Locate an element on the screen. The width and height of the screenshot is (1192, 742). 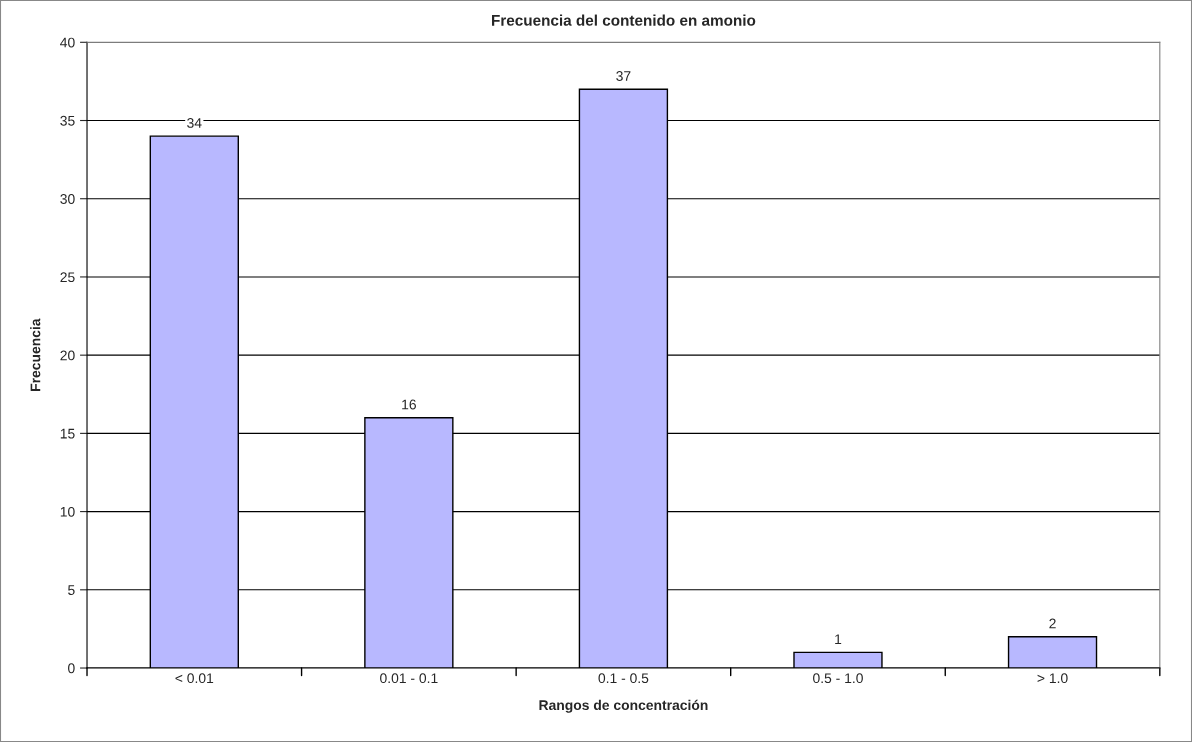
x-tick-label: < 0.01 is located at coordinates (194, 678).